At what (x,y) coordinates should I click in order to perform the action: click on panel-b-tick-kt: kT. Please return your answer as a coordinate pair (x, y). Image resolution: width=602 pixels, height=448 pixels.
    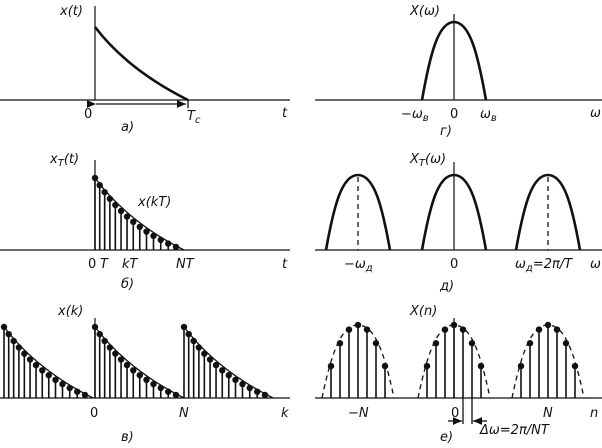
    Looking at the image, I should click on (130, 264).